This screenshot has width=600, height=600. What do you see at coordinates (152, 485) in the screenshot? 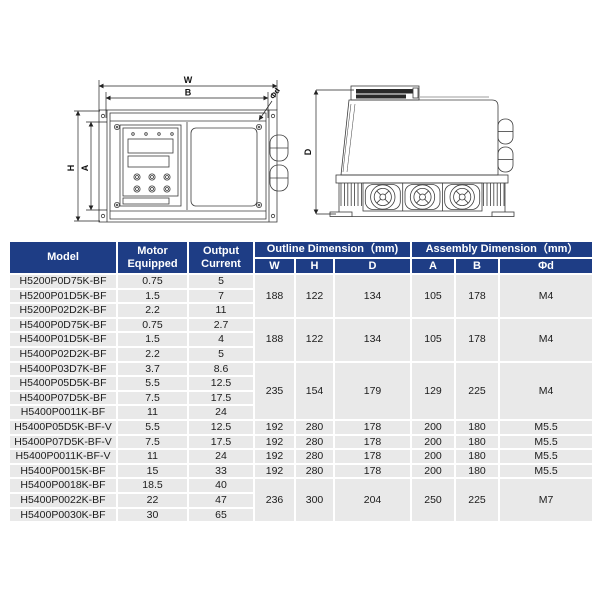
I see `motor-cell: 18.5` at bounding box center [152, 485].